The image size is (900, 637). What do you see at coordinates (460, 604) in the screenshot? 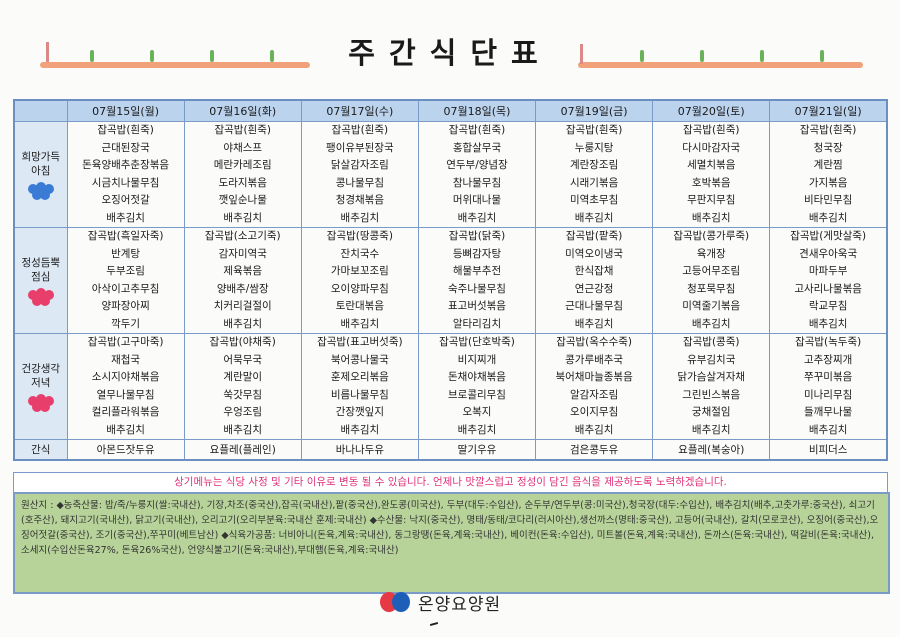
I see `facility-name: 온양요양원` at bounding box center [460, 604].